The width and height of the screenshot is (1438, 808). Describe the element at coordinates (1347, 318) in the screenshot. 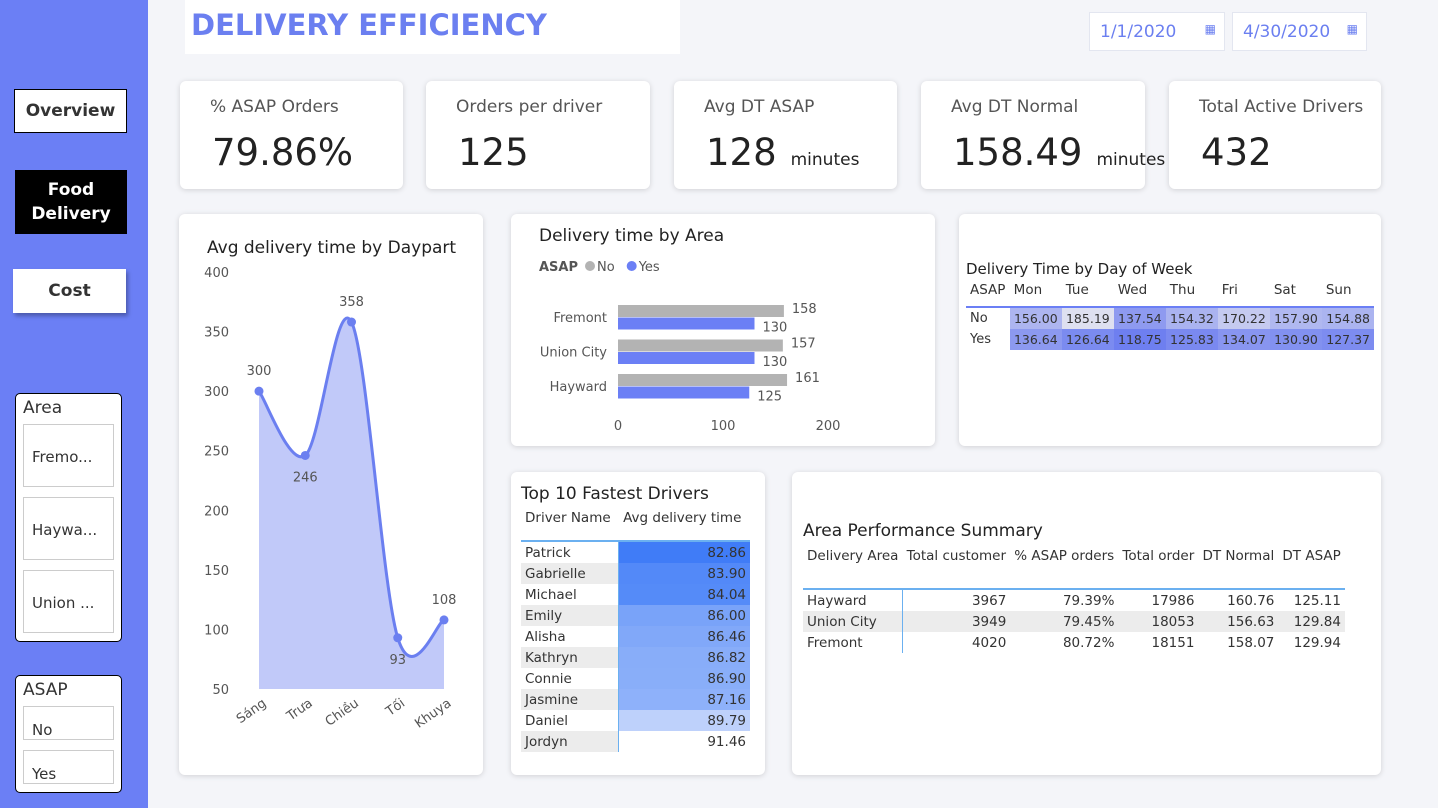

I see `table-cell: 154.88` at that location.